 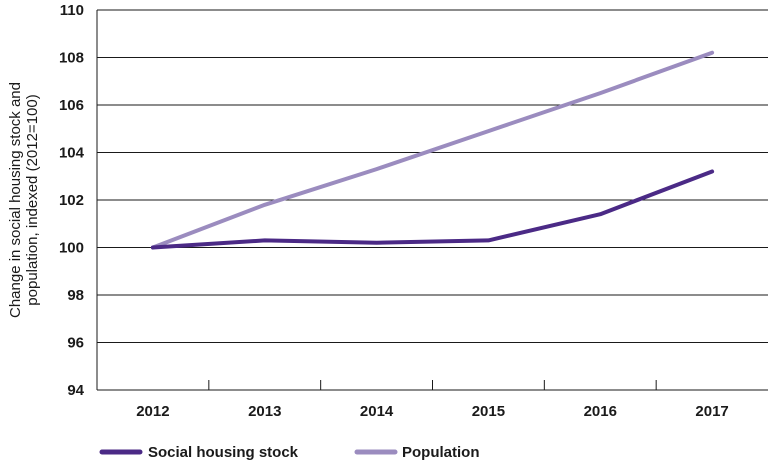 What do you see at coordinates (223, 452) in the screenshot?
I see `legend-label-social-housing-stock: Social housing stock` at bounding box center [223, 452].